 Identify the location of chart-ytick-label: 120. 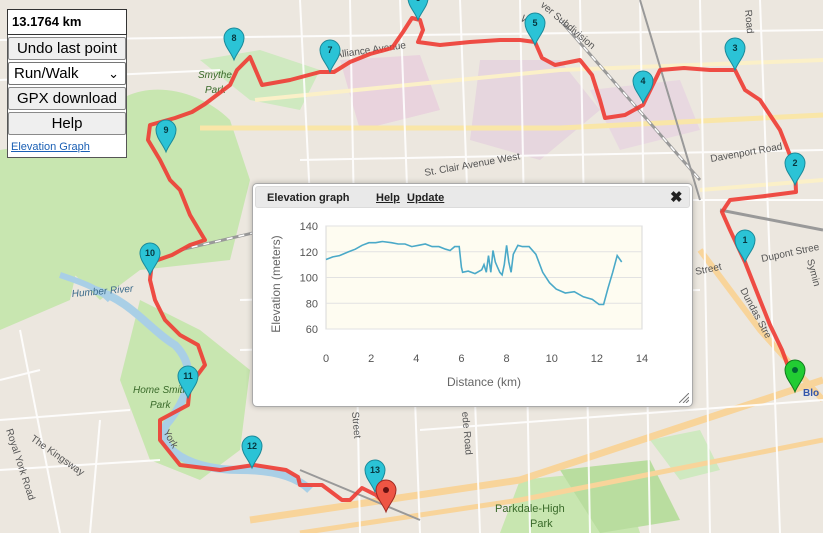
(309, 253).